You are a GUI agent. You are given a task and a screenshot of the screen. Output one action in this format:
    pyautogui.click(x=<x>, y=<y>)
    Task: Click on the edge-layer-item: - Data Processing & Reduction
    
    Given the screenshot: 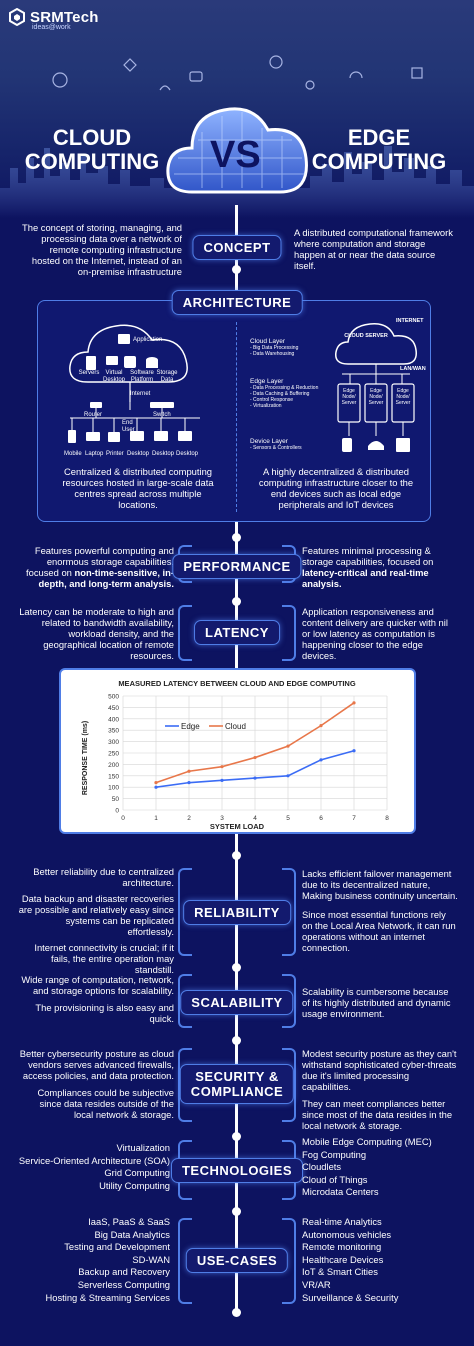 What is the action you would take?
    pyautogui.click(x=284, y=388)
    